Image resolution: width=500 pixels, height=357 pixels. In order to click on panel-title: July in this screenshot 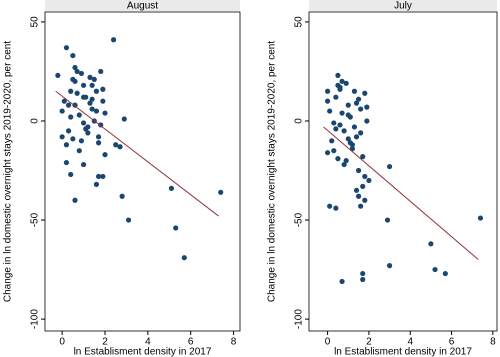, I will do `click(403, 6)`.